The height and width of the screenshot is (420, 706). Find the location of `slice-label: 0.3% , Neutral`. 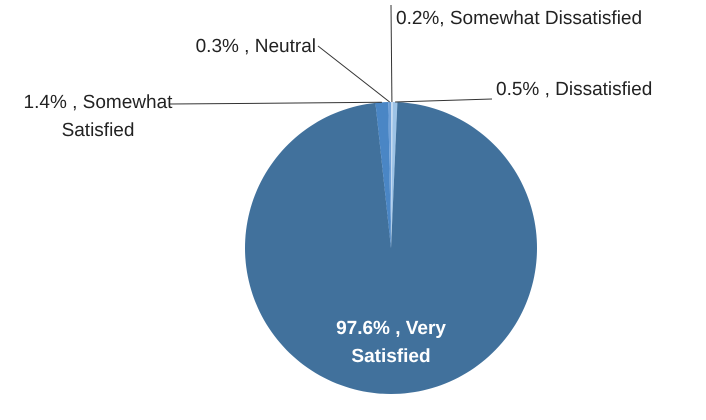

slice-label: 0.3% , Neutral is located at coordinates (256, 46).